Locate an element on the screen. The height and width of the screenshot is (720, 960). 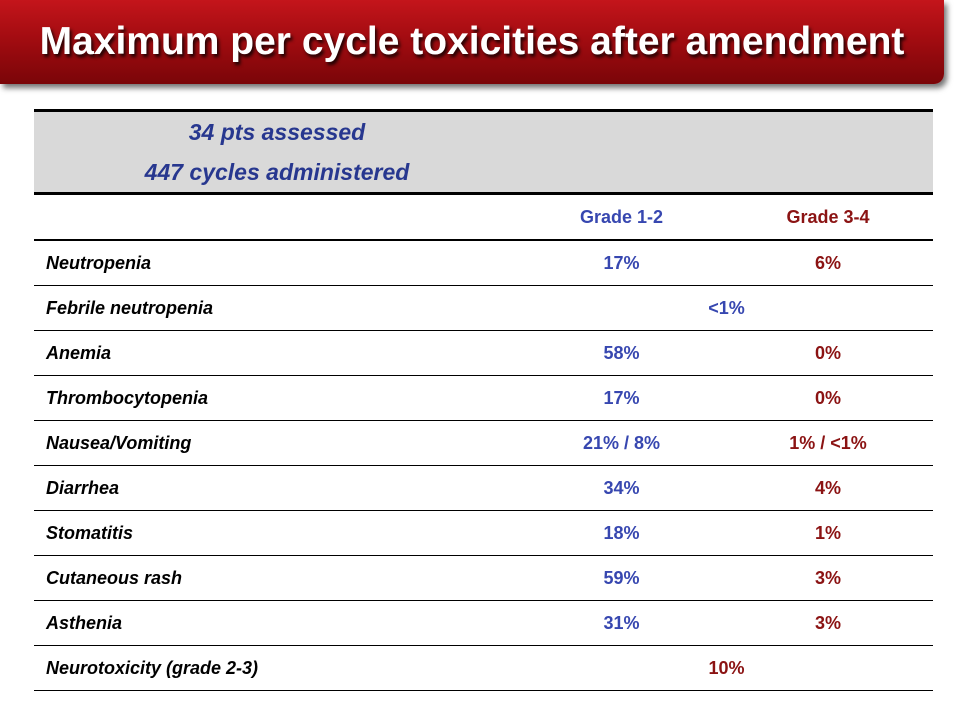
combined-grade-value: <1% is located at coordinates (726, 308).